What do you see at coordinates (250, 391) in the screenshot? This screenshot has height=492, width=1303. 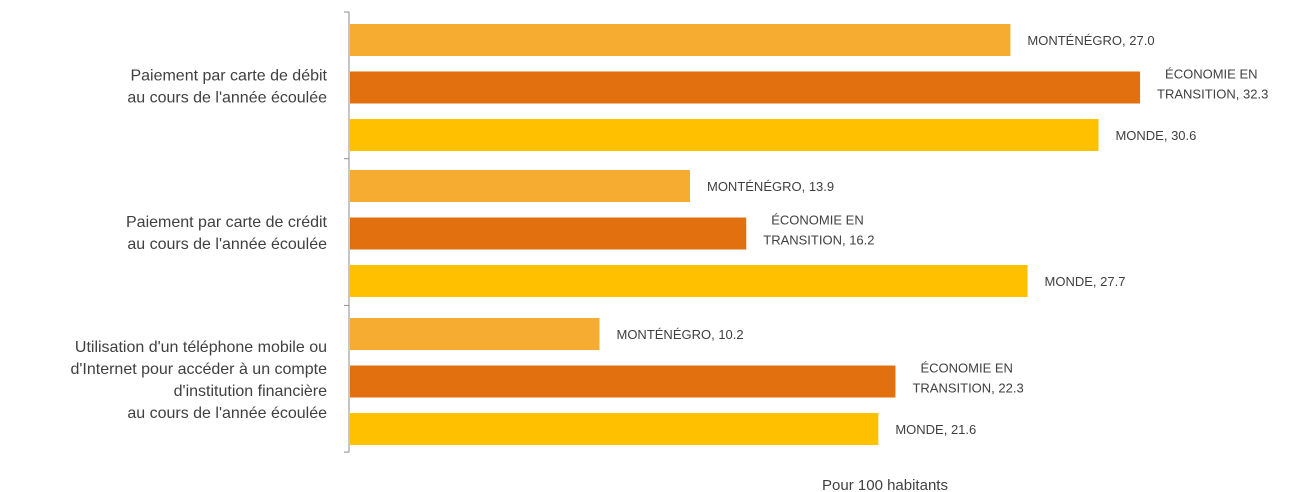 I see `category-label: d'institution financière` at bounding box center [250, 391].